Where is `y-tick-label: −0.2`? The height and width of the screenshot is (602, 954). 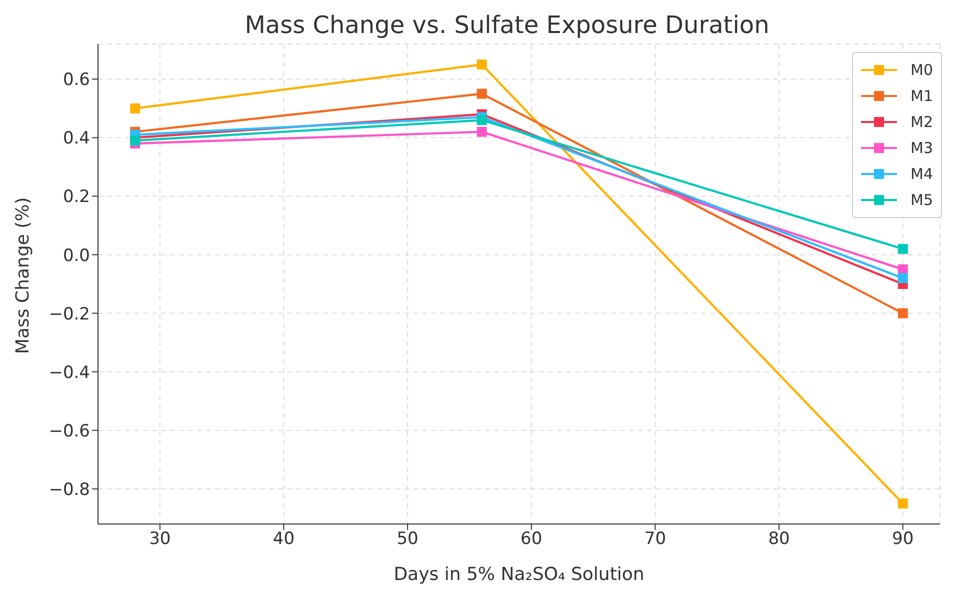 y-tick-label: −0.2 is located at coordinates (69, 314).